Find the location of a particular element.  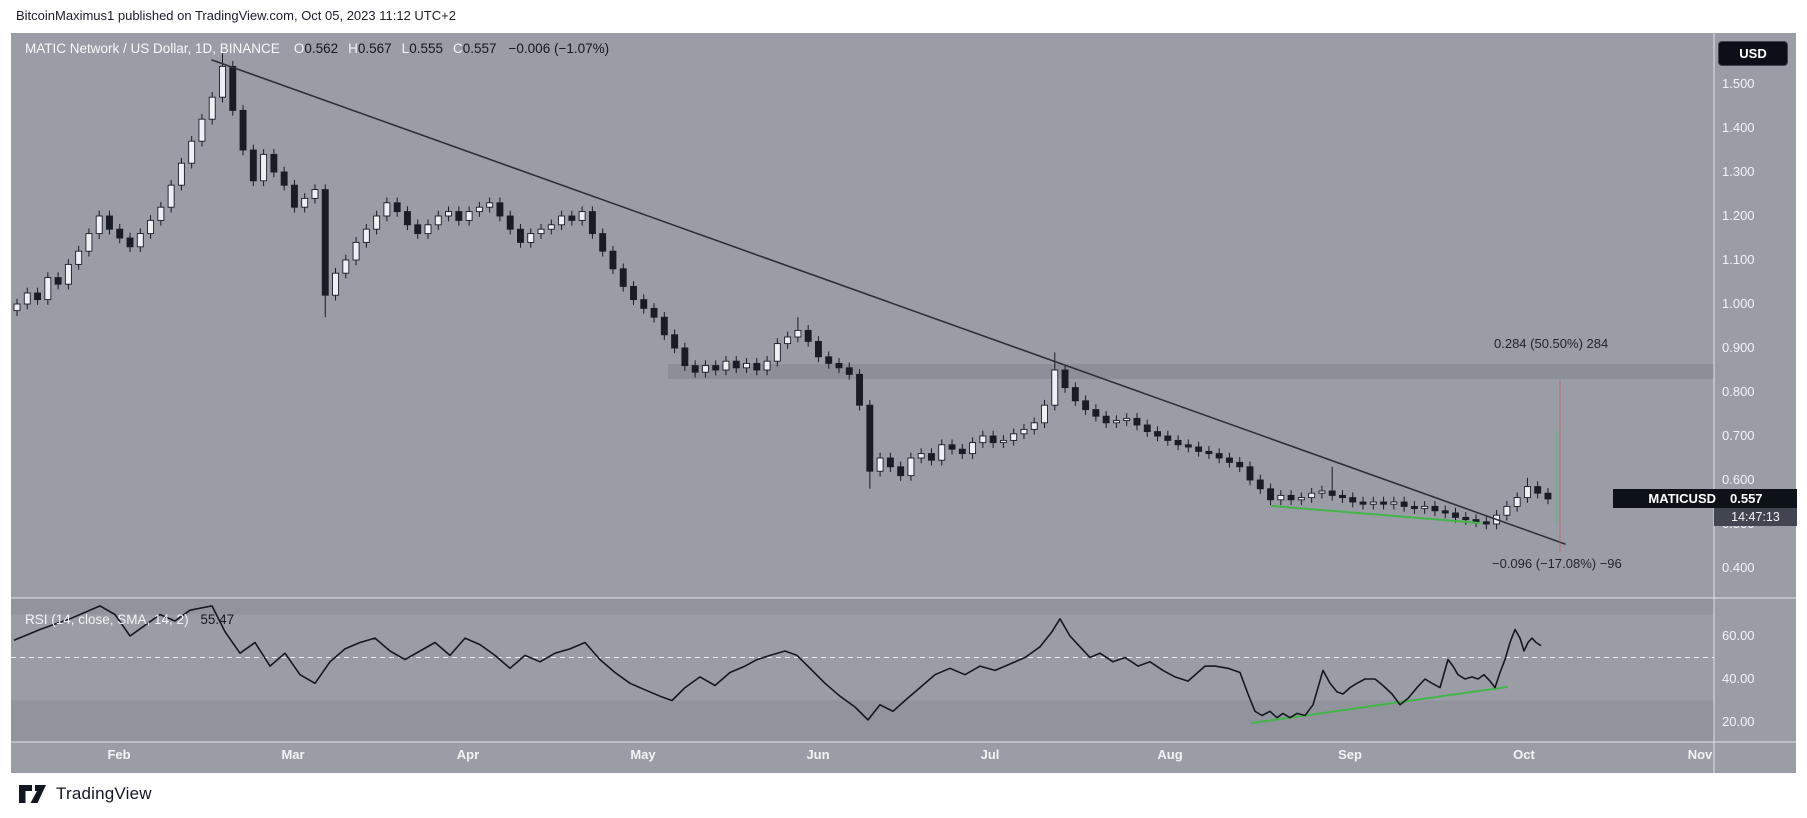

price-tick-label: 1.500 is located at coordinates (1738, 83).